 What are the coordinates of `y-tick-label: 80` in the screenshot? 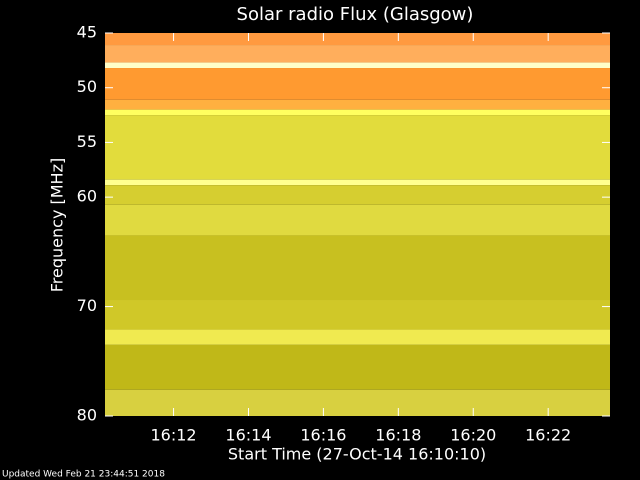 It's located at (87, 415).